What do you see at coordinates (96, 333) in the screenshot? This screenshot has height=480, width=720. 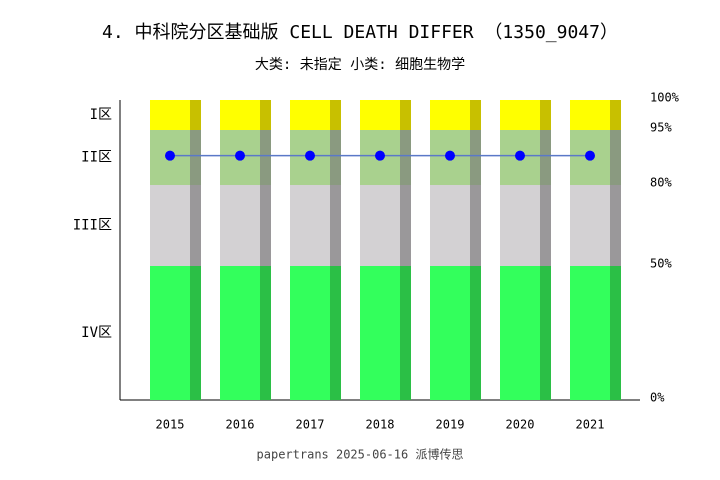 I see `zone-label: IV区` at bounding box center [96, 333].